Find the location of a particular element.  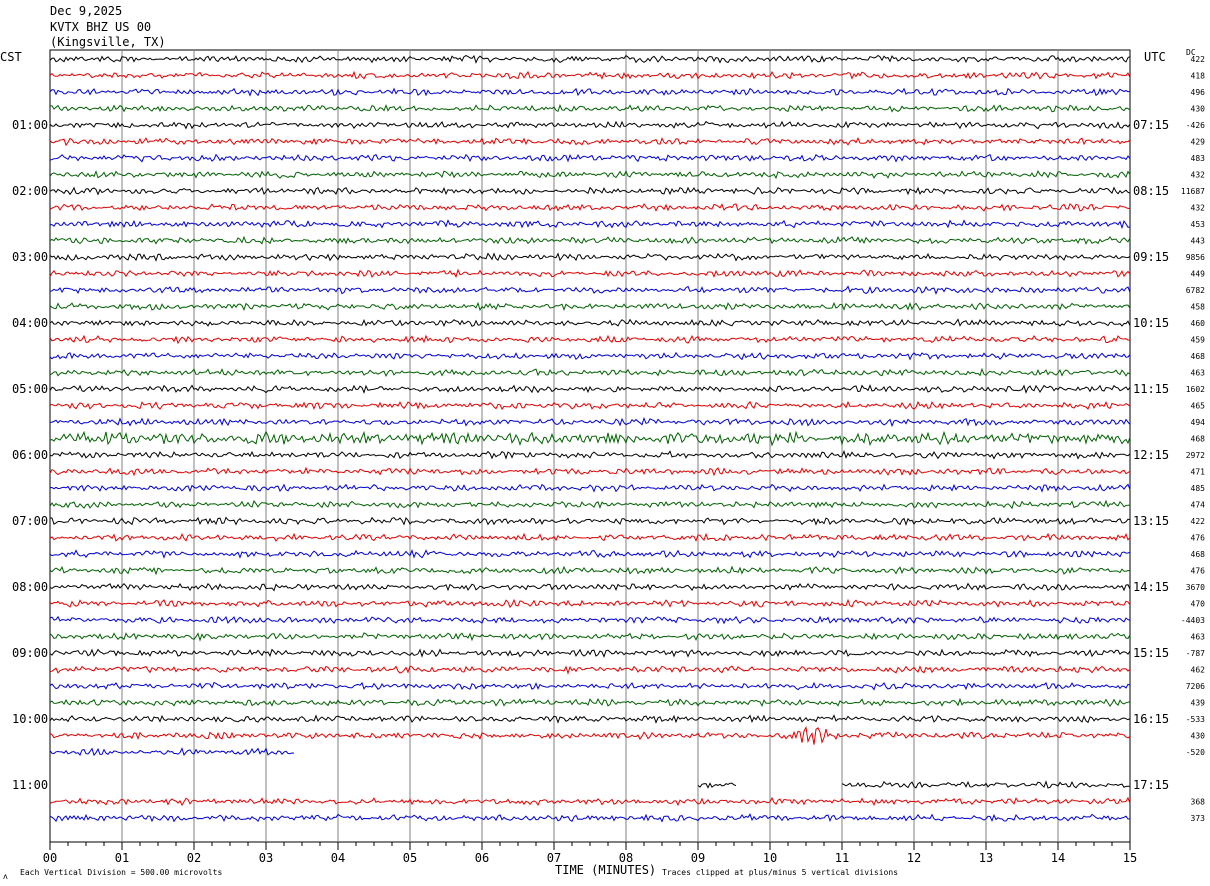

x-tick-label: 09 is located at coordinates (698, 858).